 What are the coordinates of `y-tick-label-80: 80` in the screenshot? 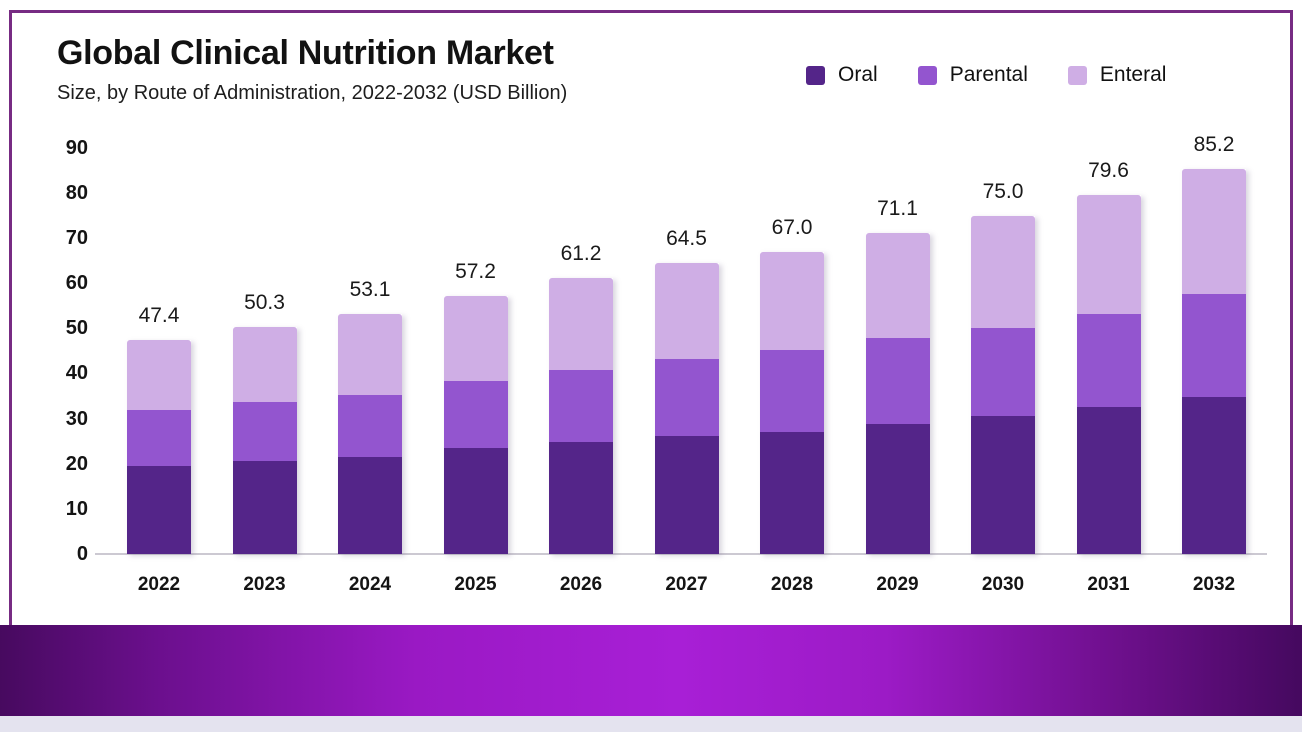 It's located at (76, 192).